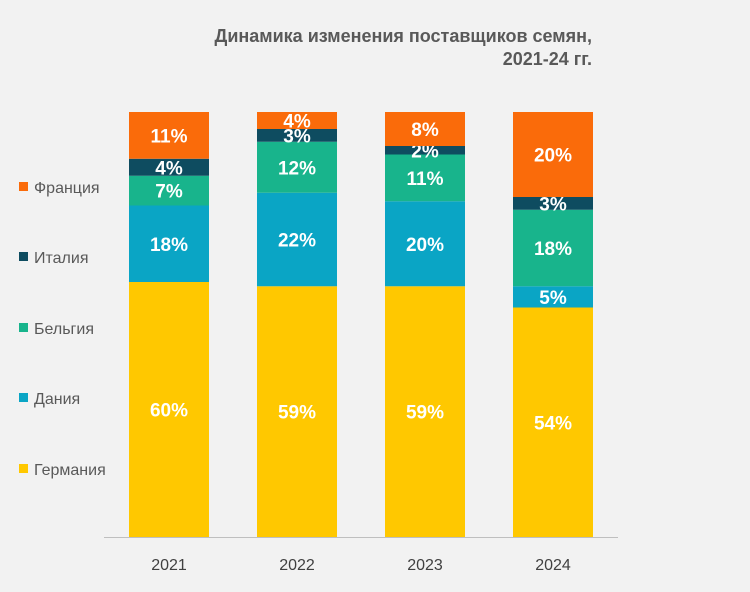  What do you see at coordinates (70, 470) in the screenshot?
I see `legend-label: Германия` at bounding box center [70, 470].